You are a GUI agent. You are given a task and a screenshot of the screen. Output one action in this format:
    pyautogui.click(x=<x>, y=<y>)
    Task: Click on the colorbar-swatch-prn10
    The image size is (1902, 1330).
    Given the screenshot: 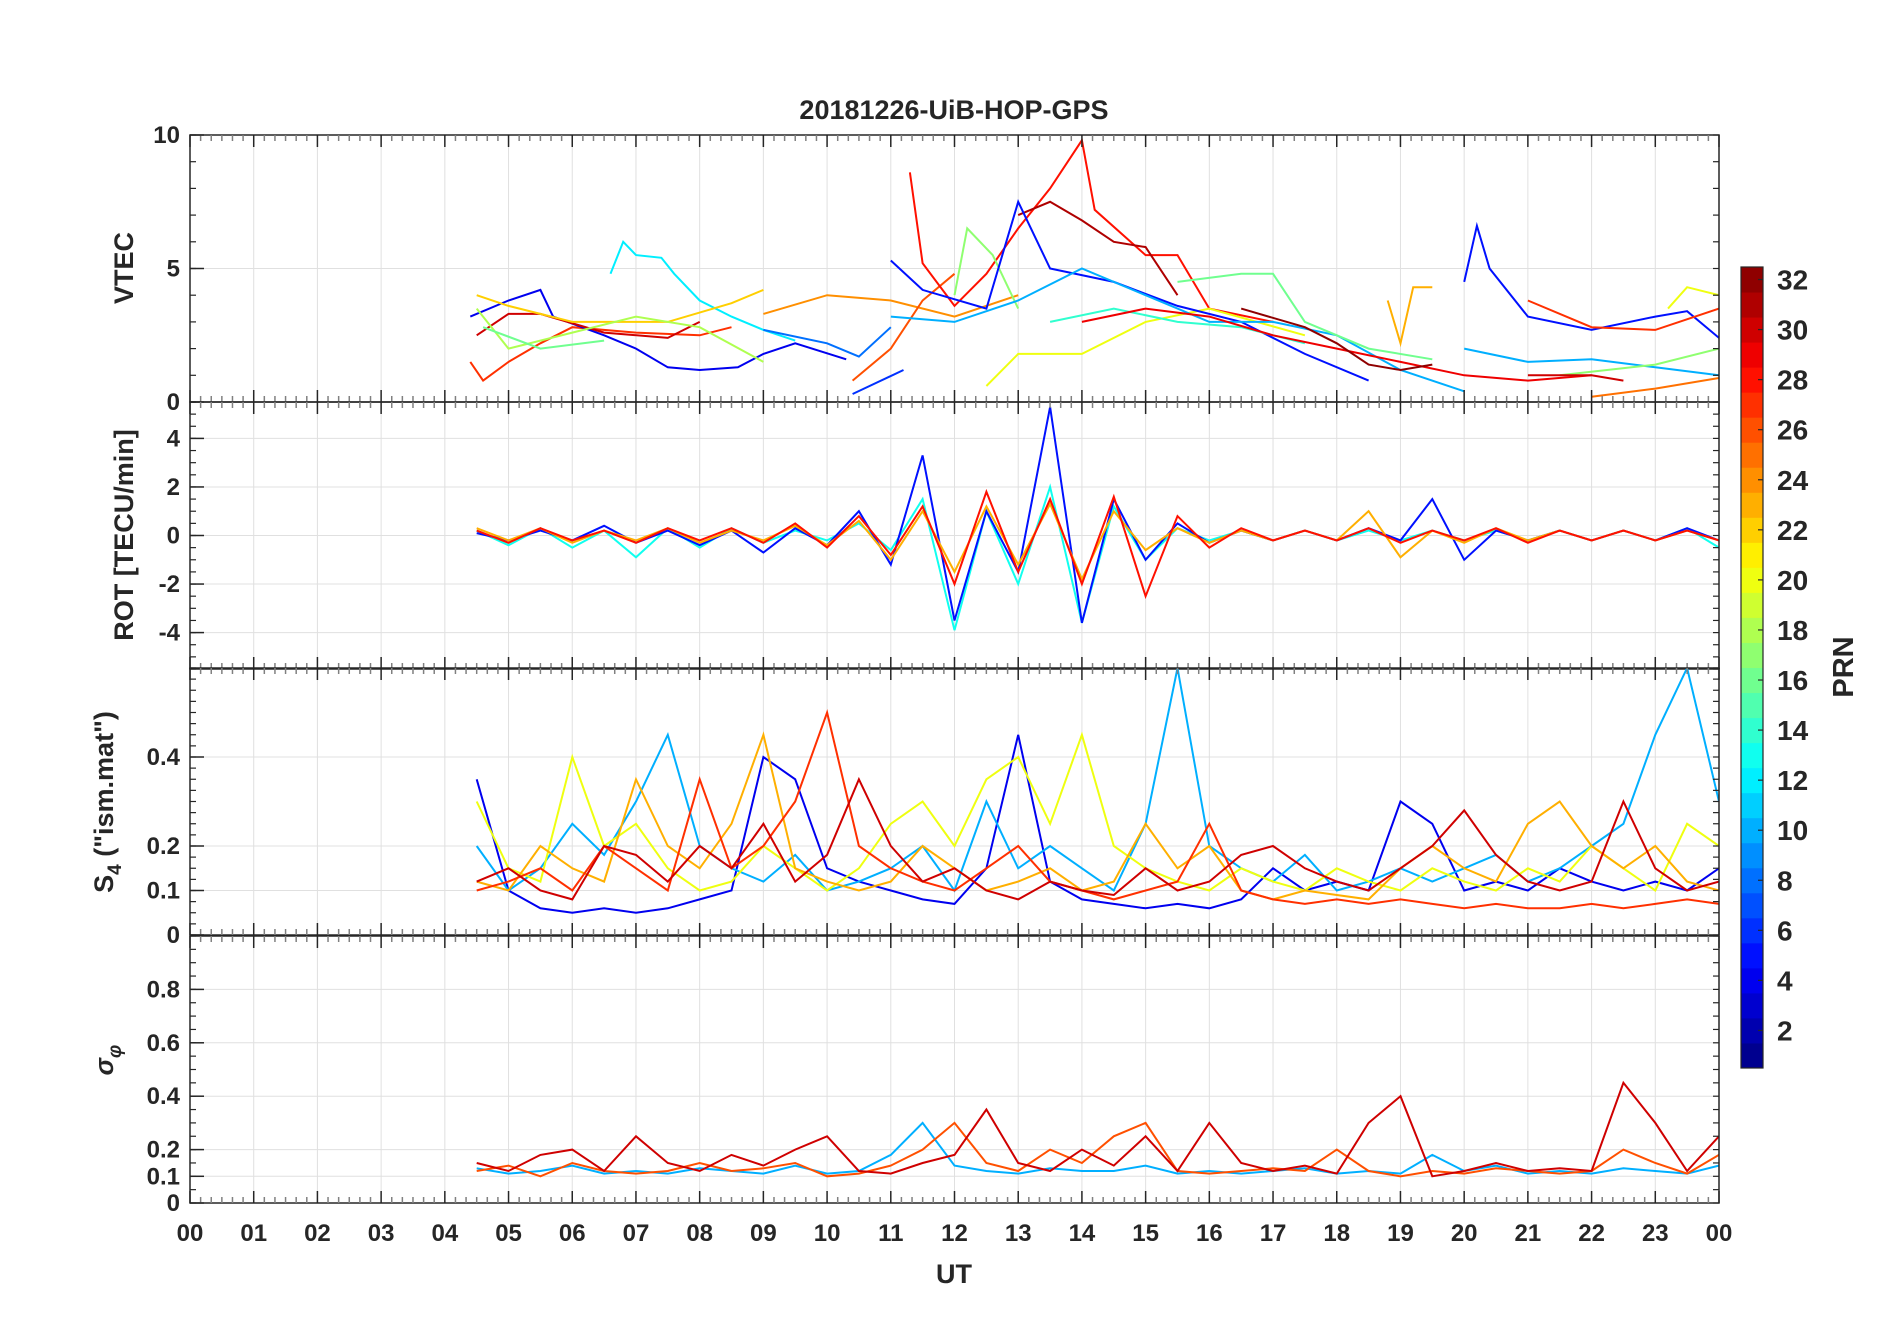 What is the action you would take?
    pyautogui.click(x=1752, y=830)
    